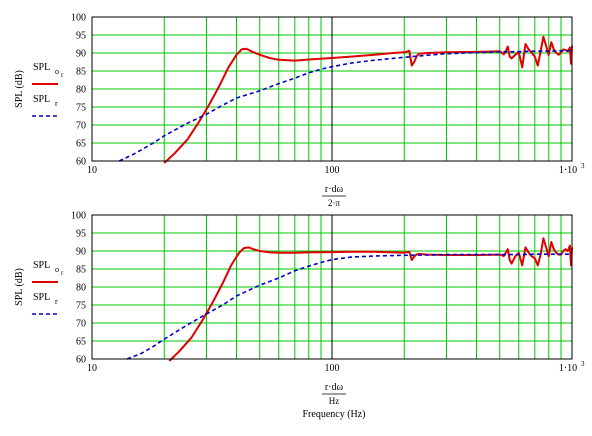 This screenshot has height=436, width=592. I want to click on x-axis-title: Frequency (Hz), so click(333, 414).